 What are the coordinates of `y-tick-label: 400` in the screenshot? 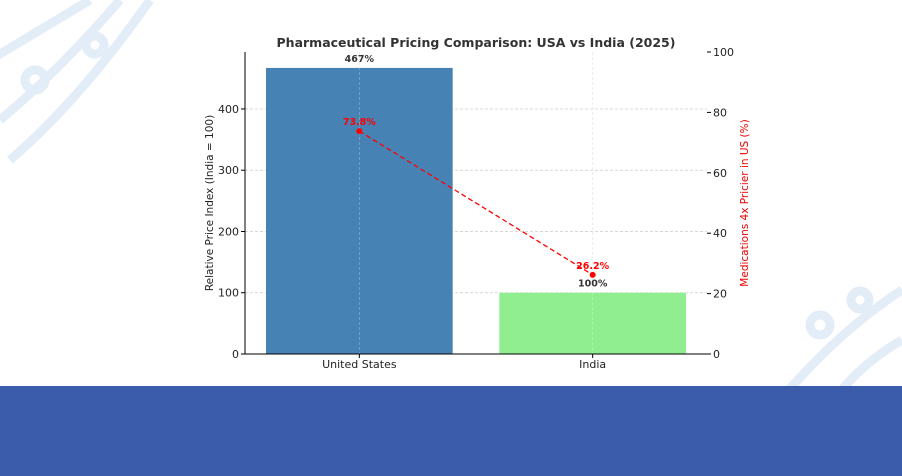 It's located at (228, 109).